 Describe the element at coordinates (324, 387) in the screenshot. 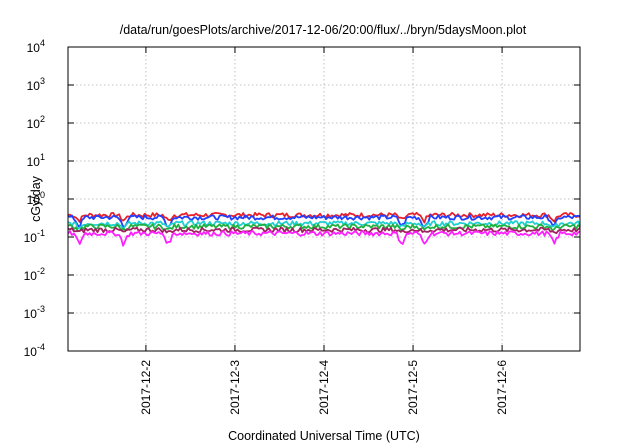

I see `x-tick-label: 2017-12-4` at that location.